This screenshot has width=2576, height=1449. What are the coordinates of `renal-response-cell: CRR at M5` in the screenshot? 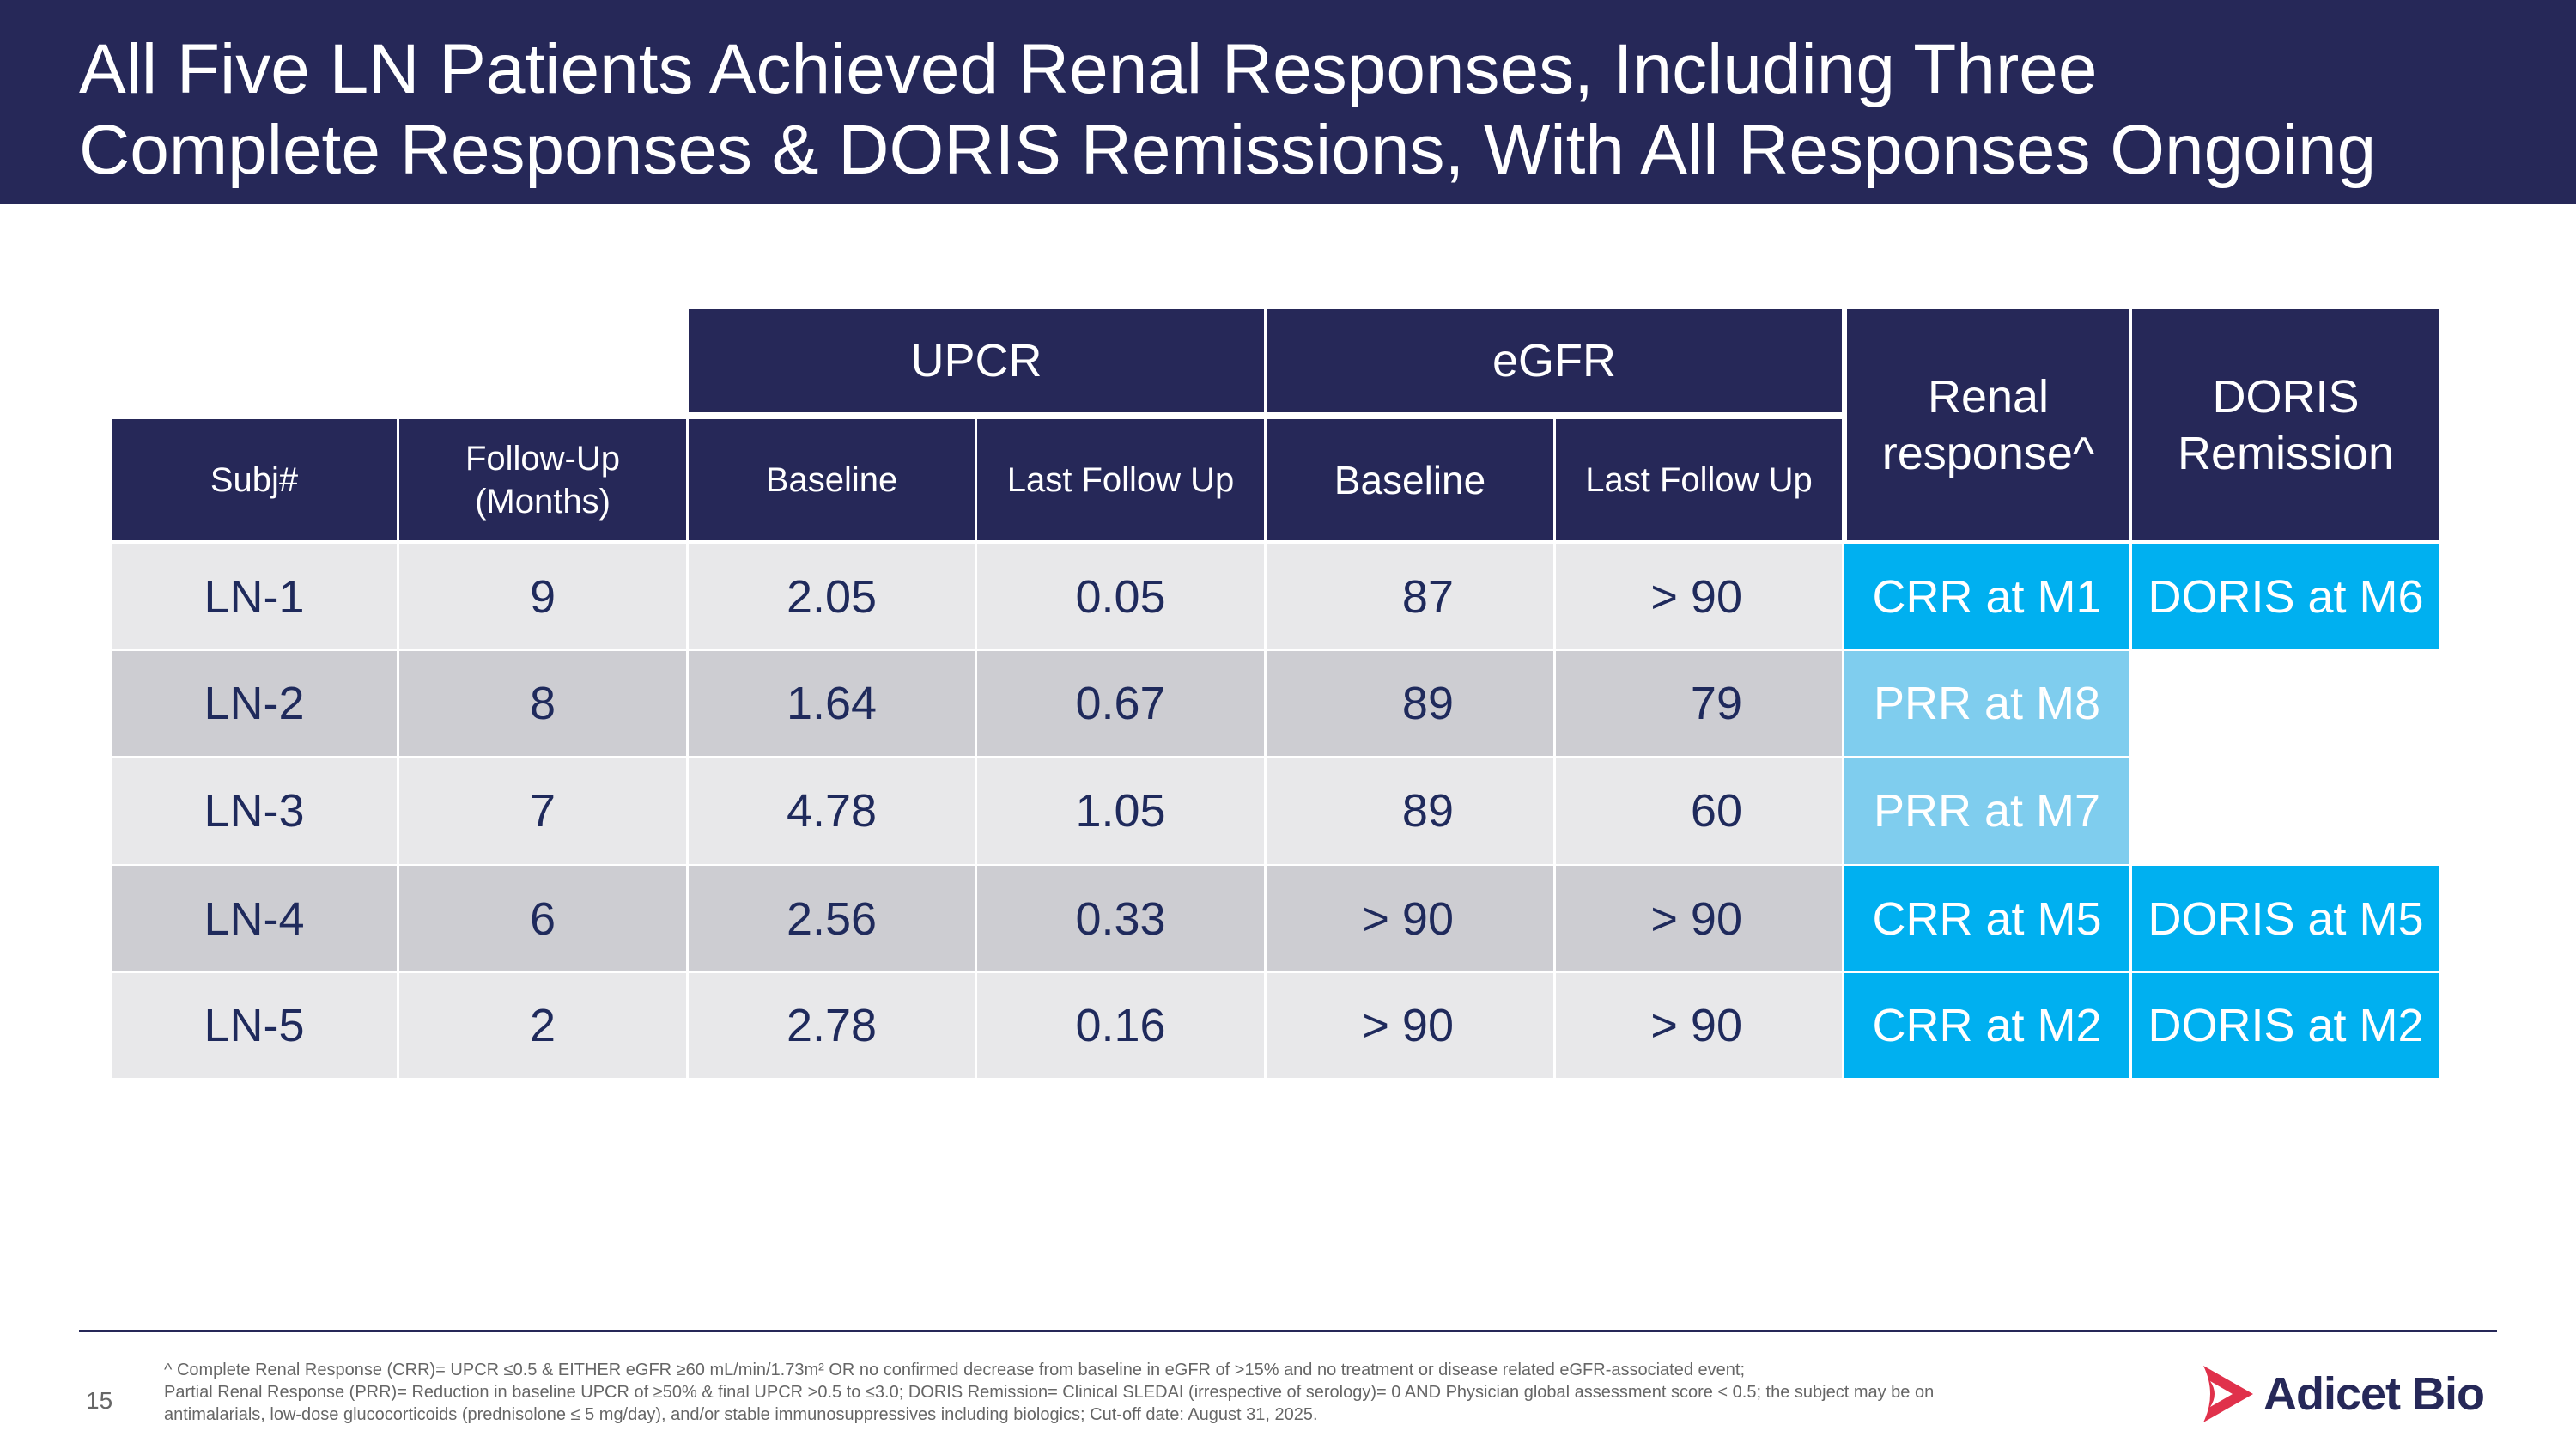 It's located at (1987, 919).